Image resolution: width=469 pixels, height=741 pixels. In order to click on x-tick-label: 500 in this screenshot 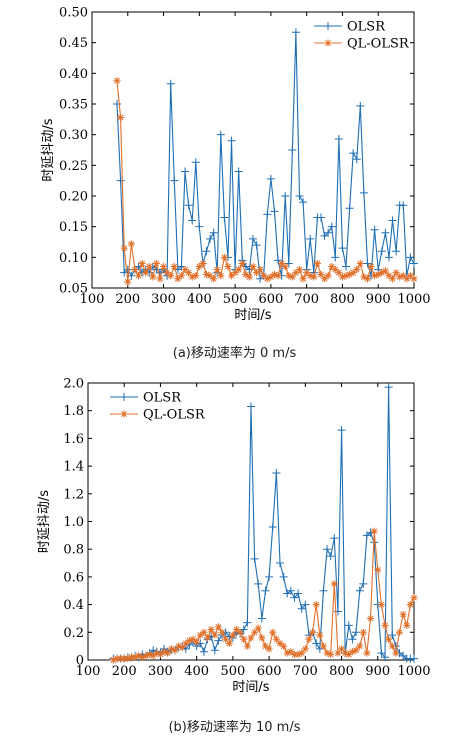, I will do `click(235, 299)`.